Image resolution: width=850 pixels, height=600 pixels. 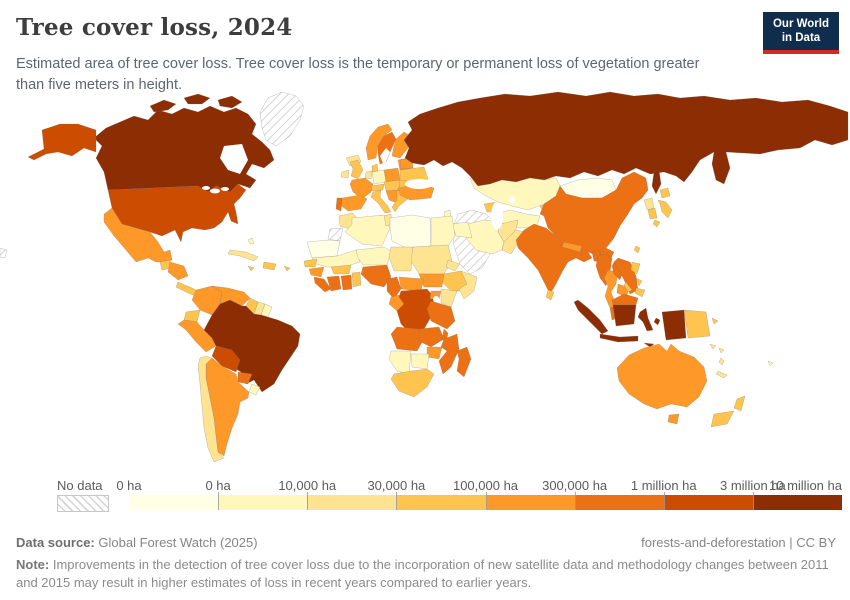 What do you see at coordinates (464, 362) in the screenshot?
I see `country-madagascar` at bounding box center [464, 362].